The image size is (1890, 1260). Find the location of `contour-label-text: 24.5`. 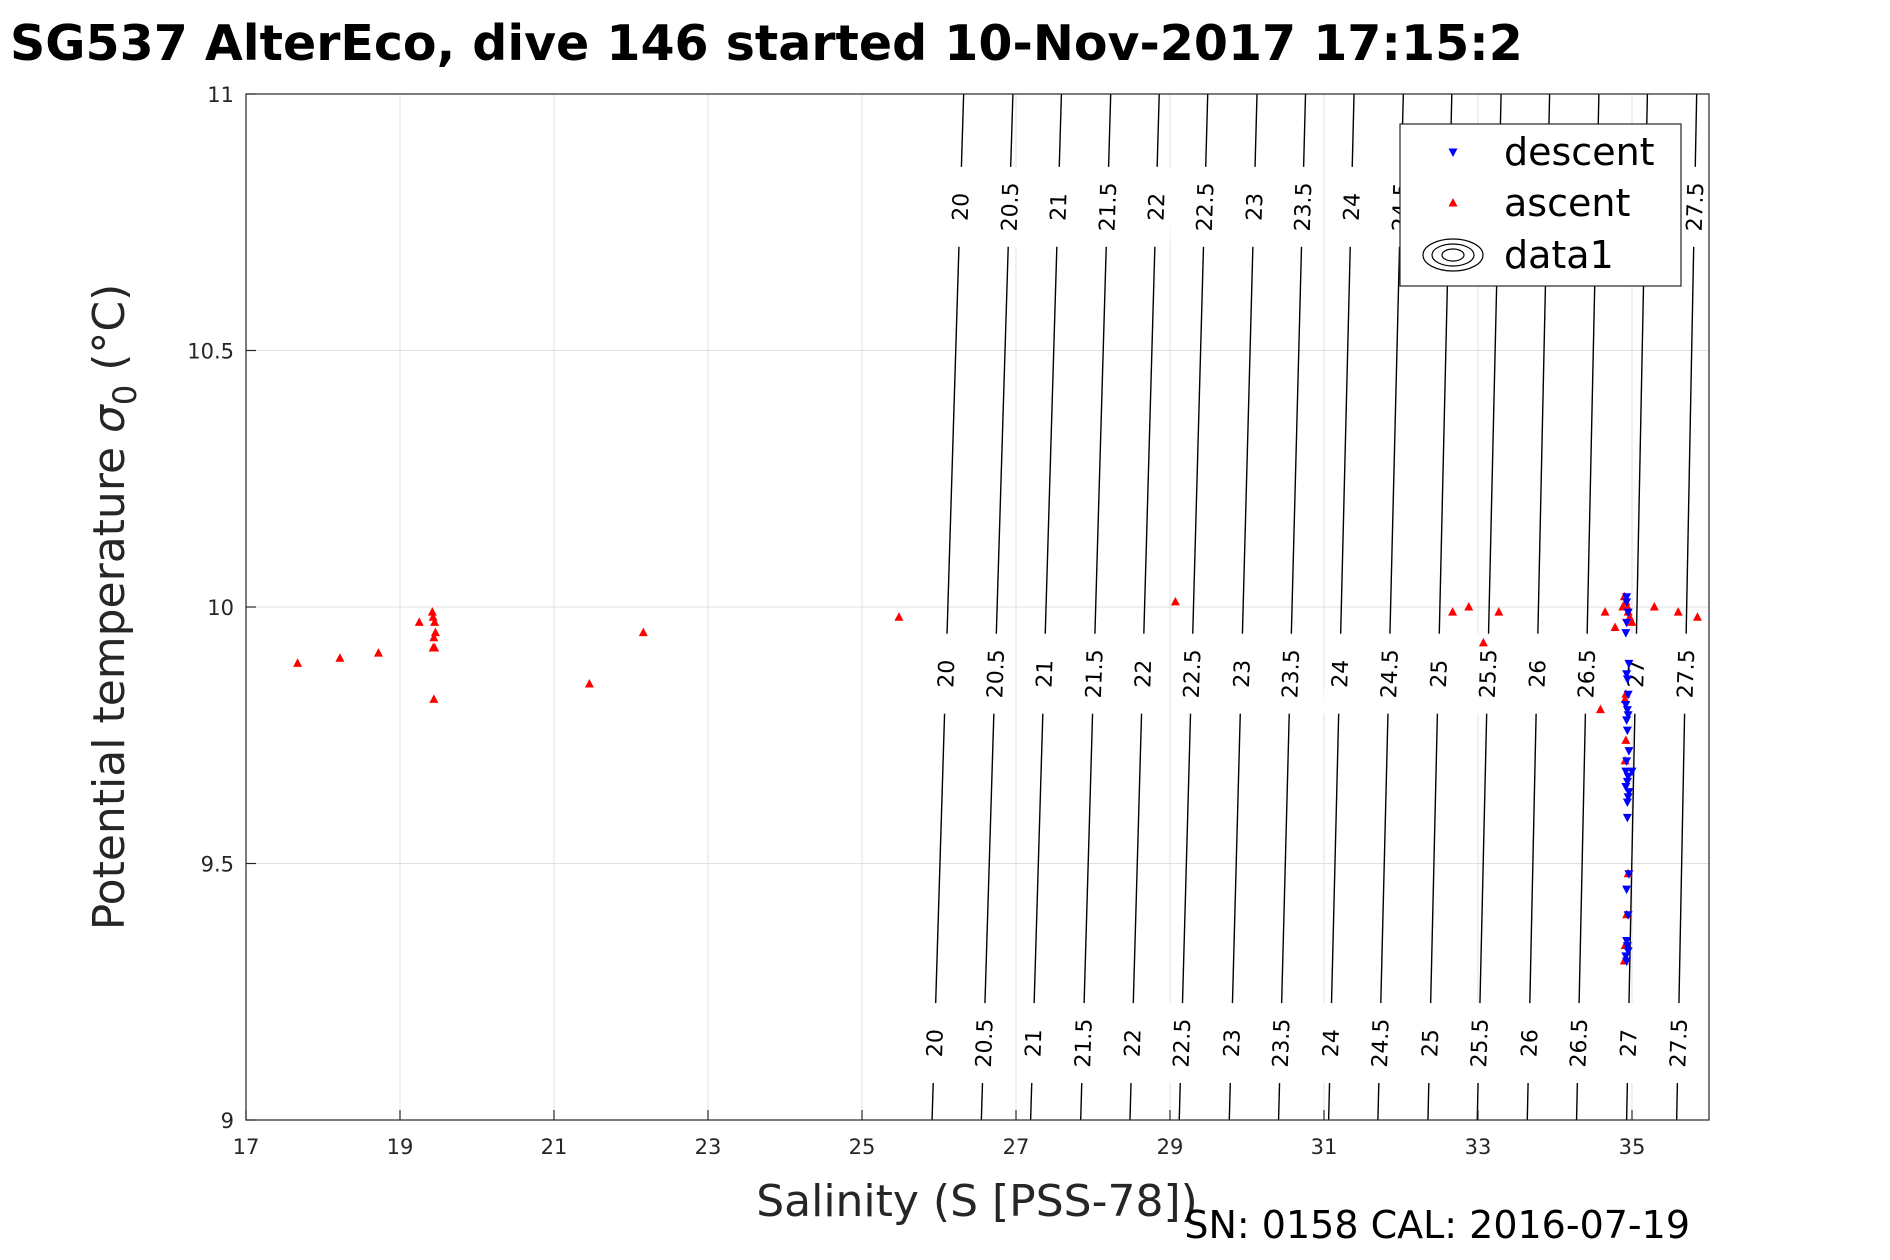

contour-label-text: 24.5 is located at coordinates (1390, 674).